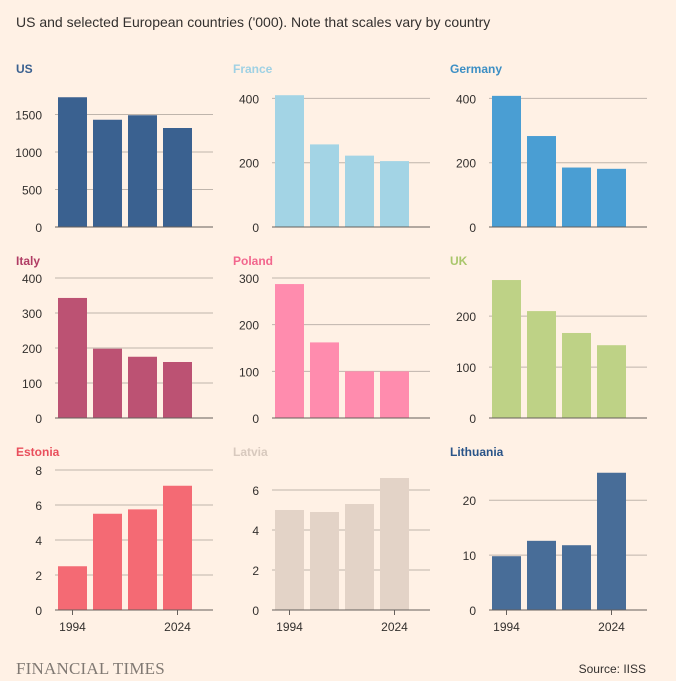 Image resolution: width=676 pixels, height=681 pixels. What do you see at coordinates (32, 314) in the screenshot?
I see `italy-y-tick-label: 300` at bounding box center [32, 314].